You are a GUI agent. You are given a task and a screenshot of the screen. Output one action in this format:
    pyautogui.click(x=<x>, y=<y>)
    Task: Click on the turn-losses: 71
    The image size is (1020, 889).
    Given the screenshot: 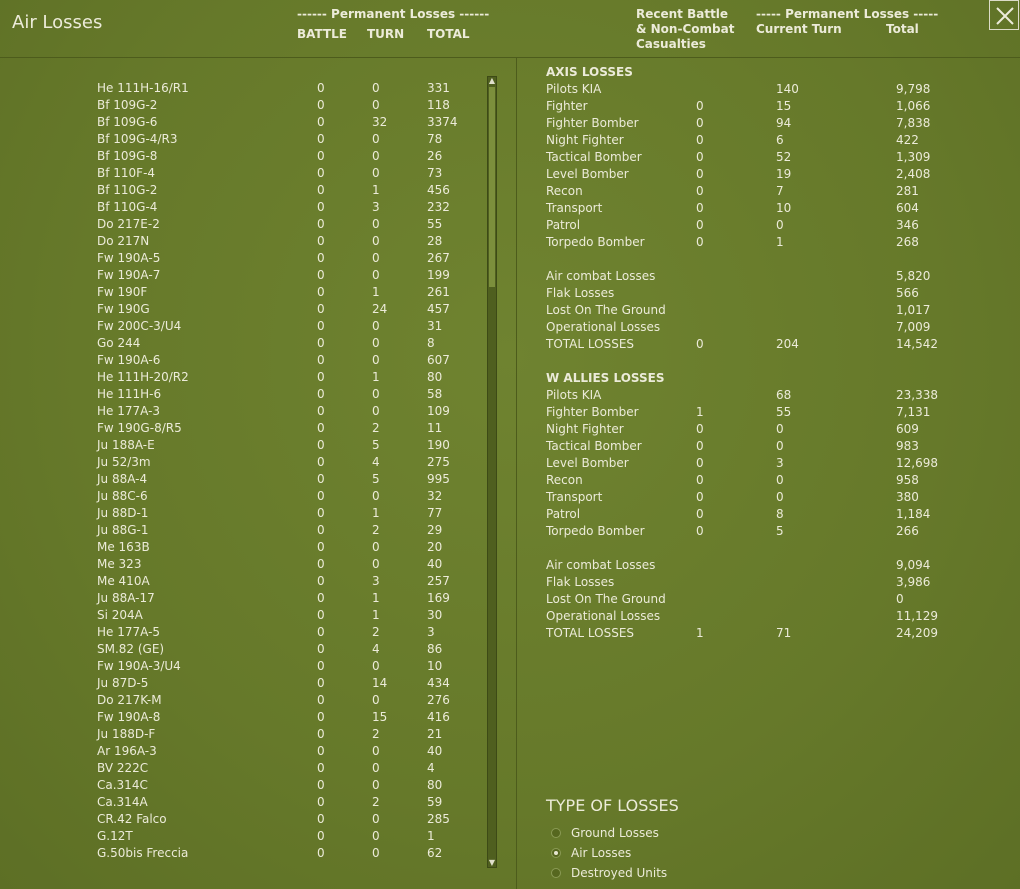 What is the action you would take?
    pyautogui.click(x=784, y=633)
    